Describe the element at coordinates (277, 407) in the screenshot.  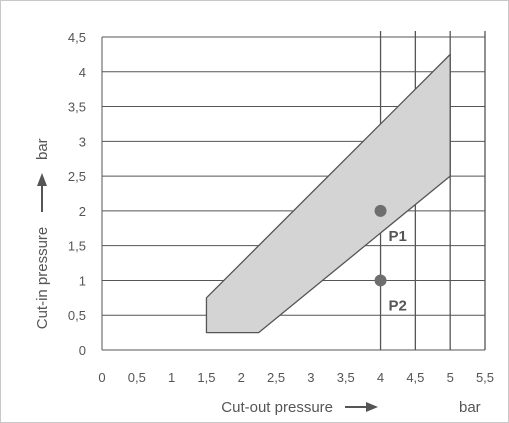
I see `x-axis-label: Cut-out pressure` at that location.